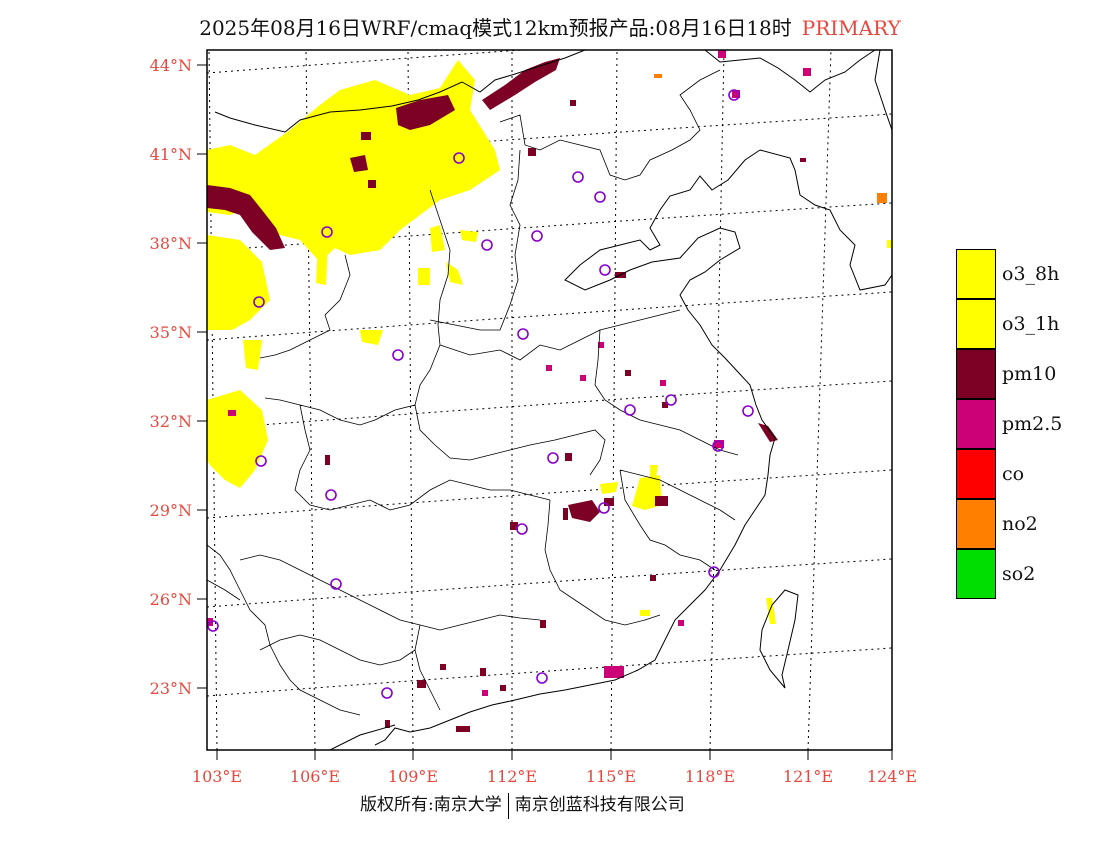 The image size is (1100, 850). Describe the element at coordinates (1019, 574) in the screenshot. I see `legend-label: so2` at that location.